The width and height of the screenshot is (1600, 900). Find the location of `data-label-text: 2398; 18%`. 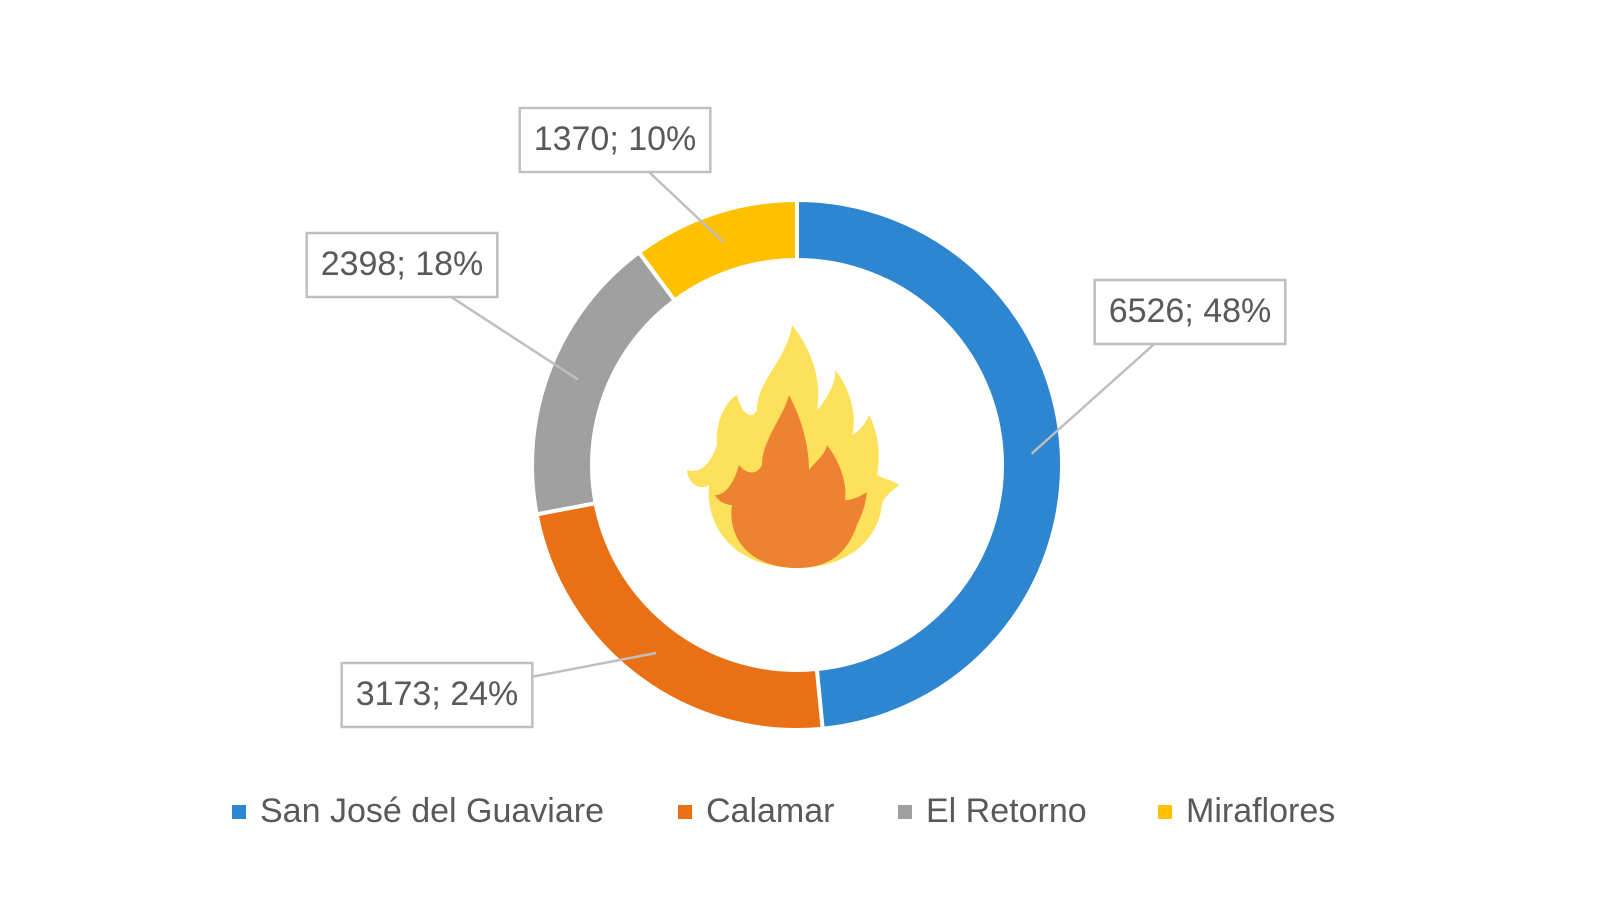

data-label-text: 2398; 18% is located at coordinates (402, 264).